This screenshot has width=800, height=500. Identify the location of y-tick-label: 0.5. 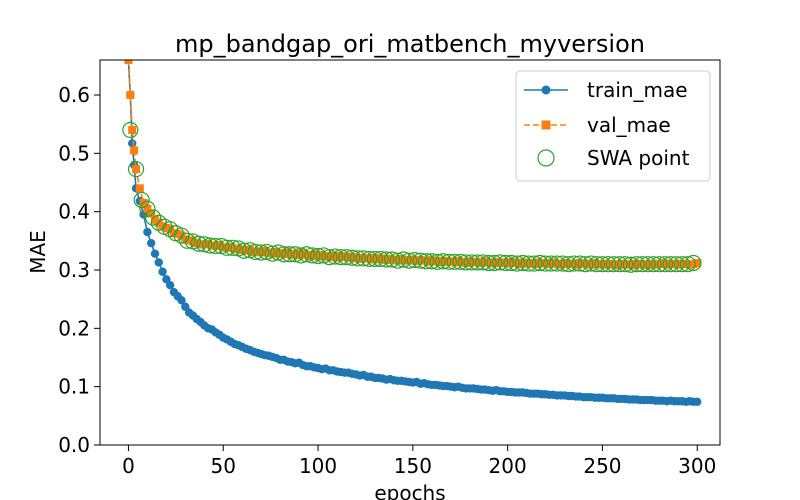
(74, 153).